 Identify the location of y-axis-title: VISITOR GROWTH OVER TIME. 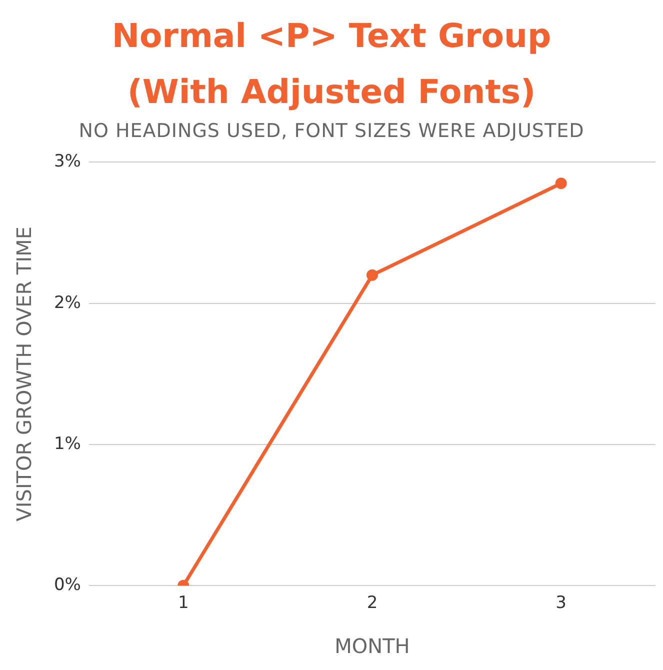
(24, 374).